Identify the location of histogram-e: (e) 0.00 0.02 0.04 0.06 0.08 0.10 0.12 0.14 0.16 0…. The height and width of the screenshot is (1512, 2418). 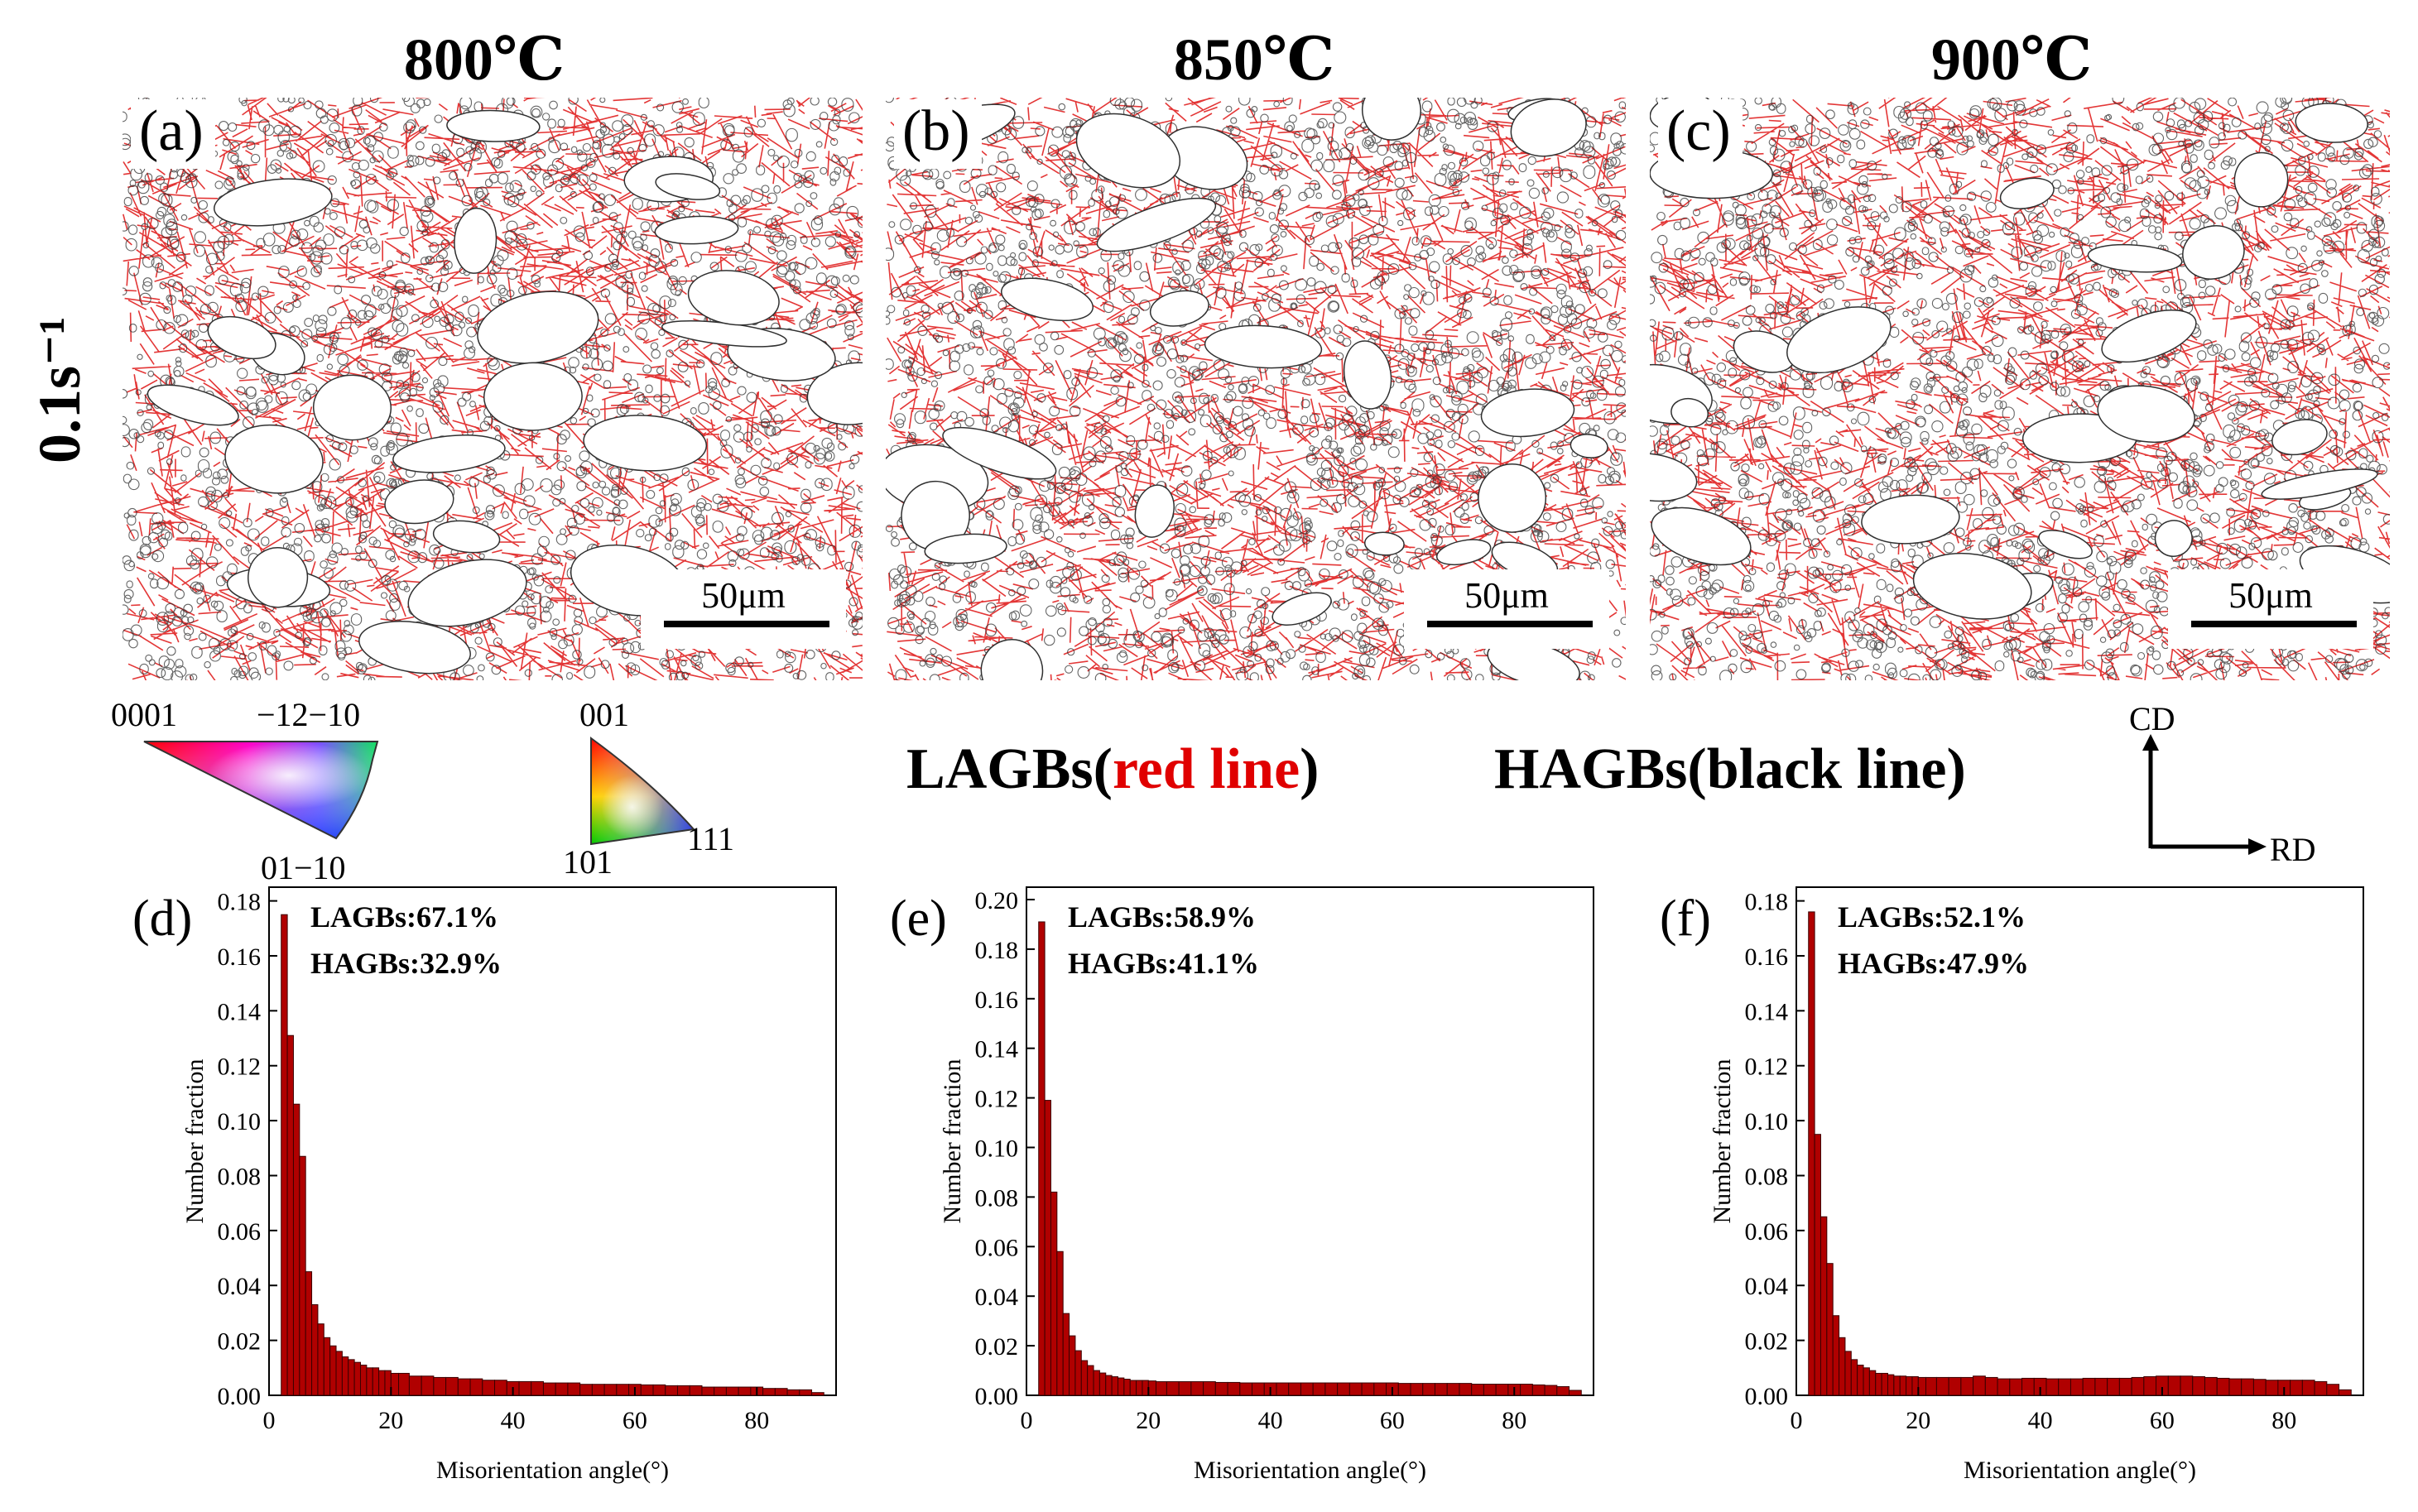
(1263, 1192).